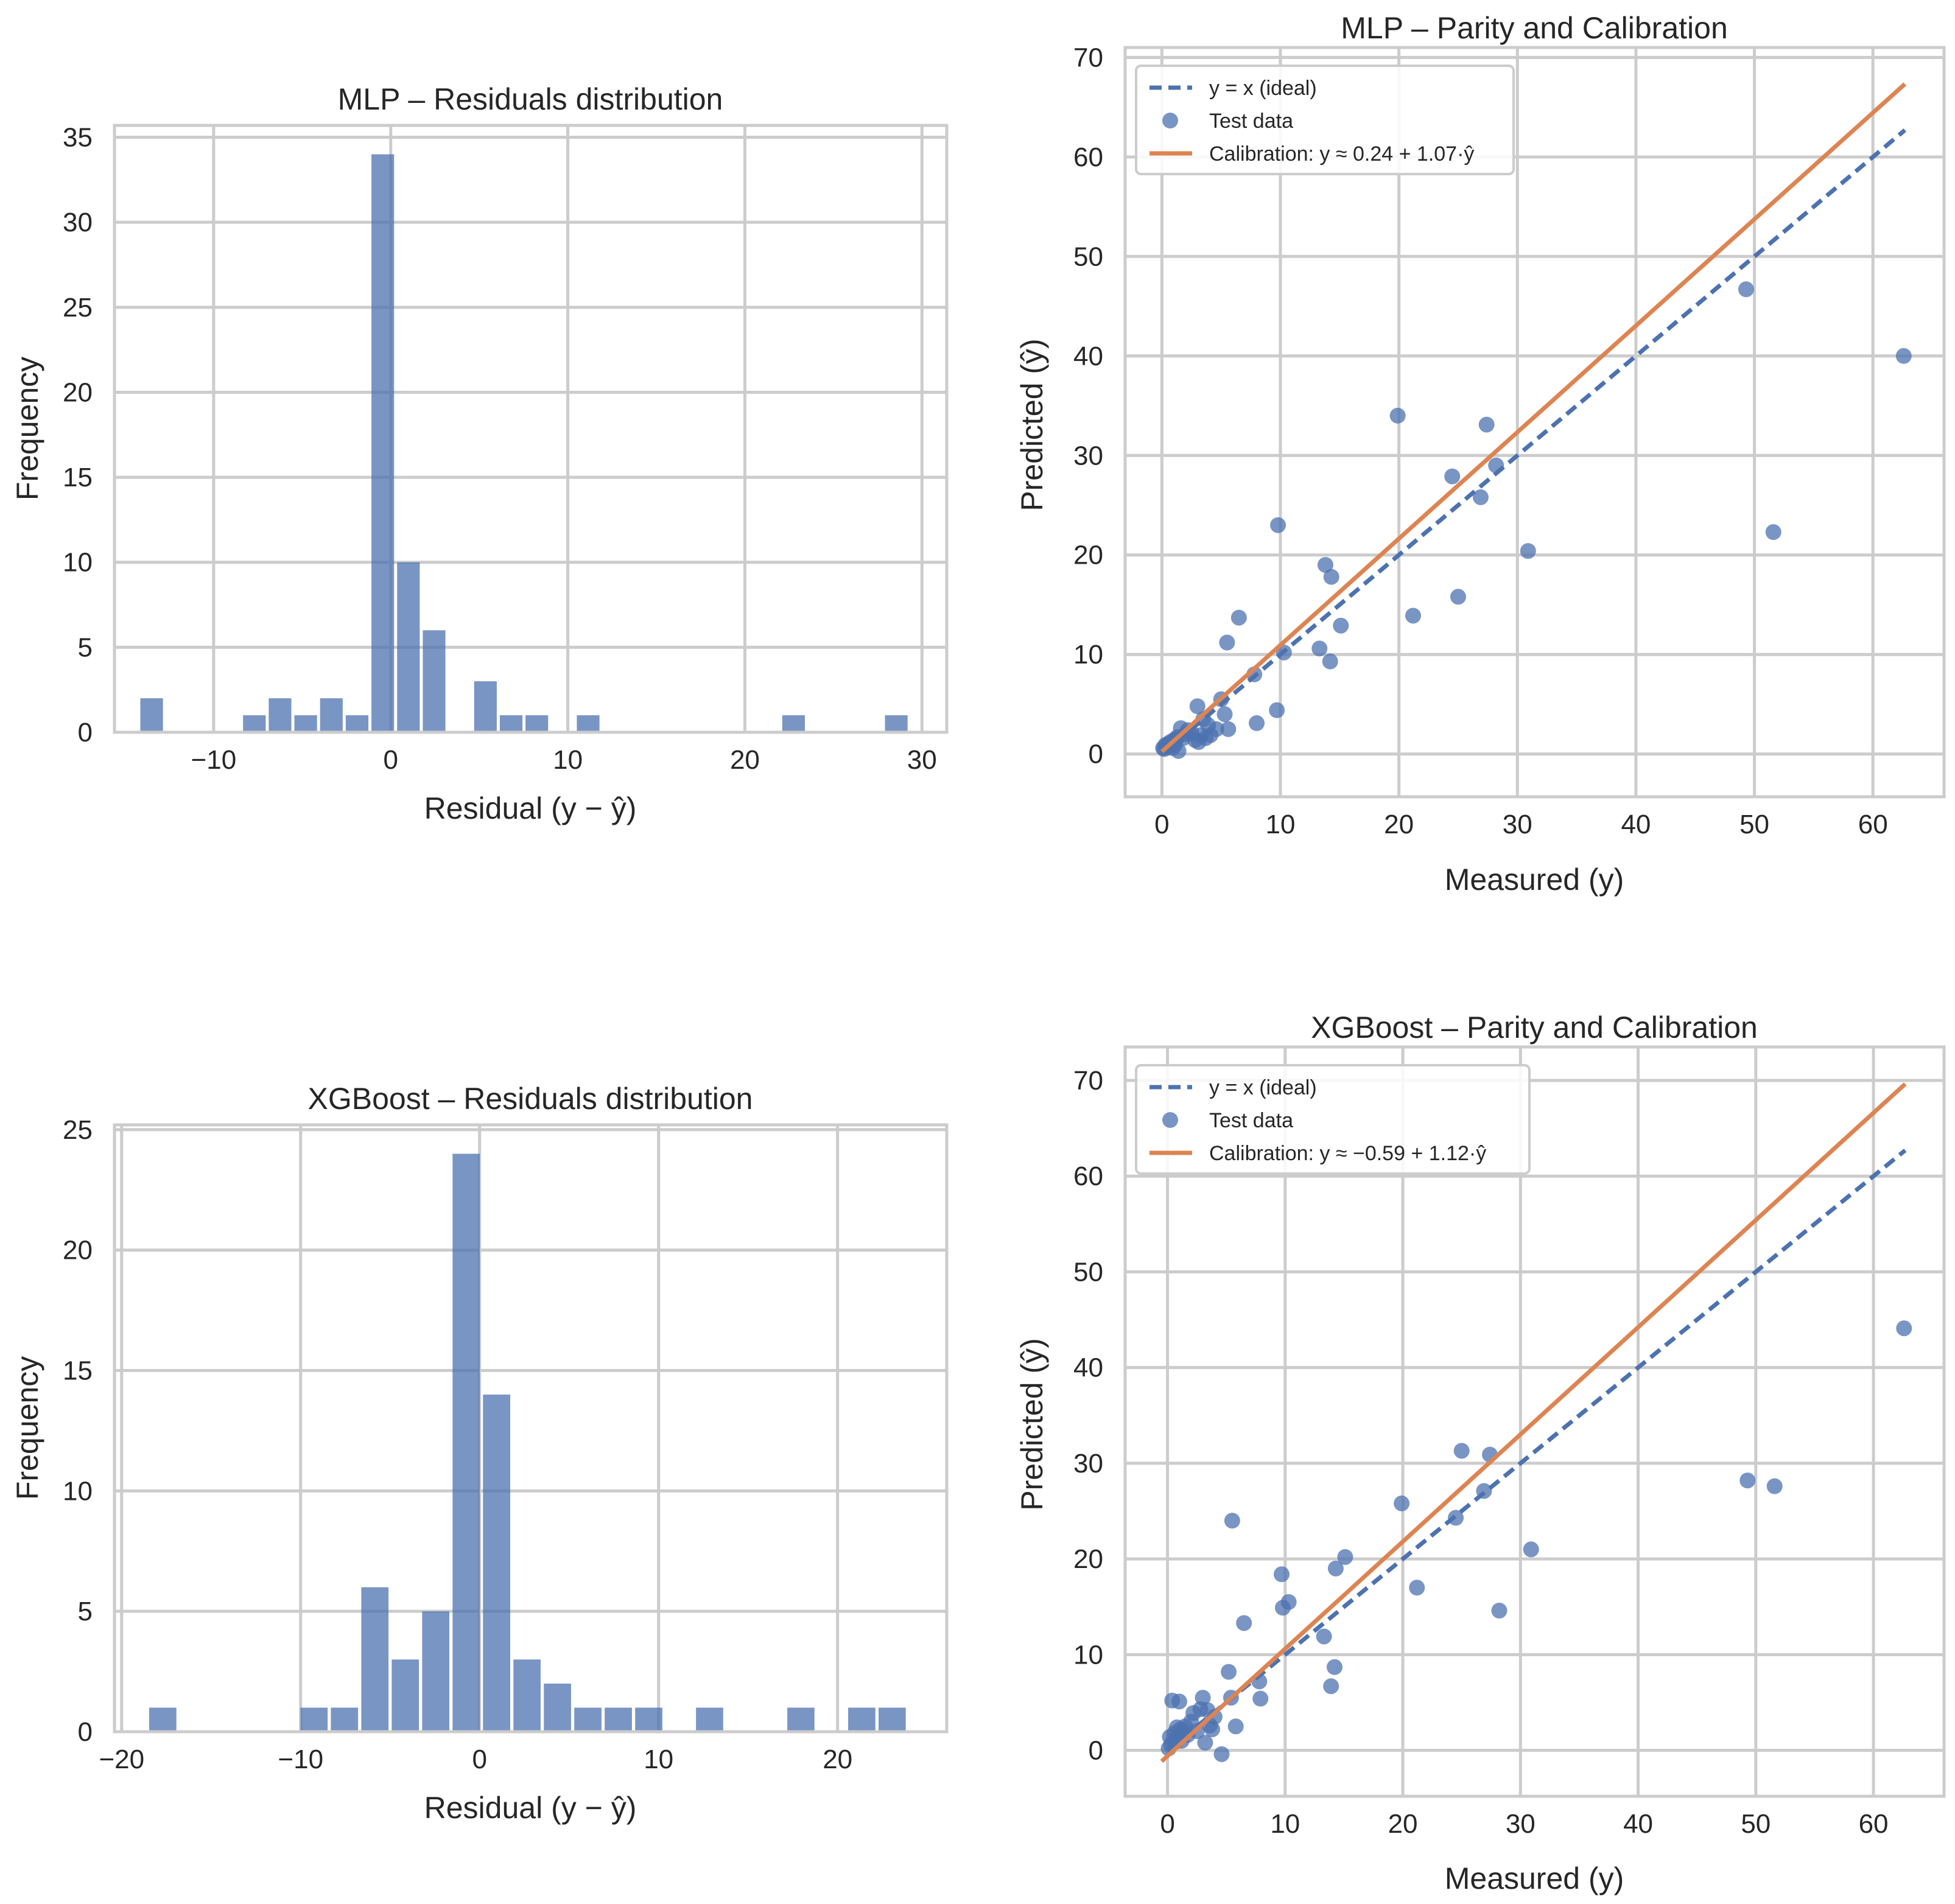 This screenshot has height=1904, width=1955. I want to click on mlp-hist-xtick-label: 20, so click(745, 760).